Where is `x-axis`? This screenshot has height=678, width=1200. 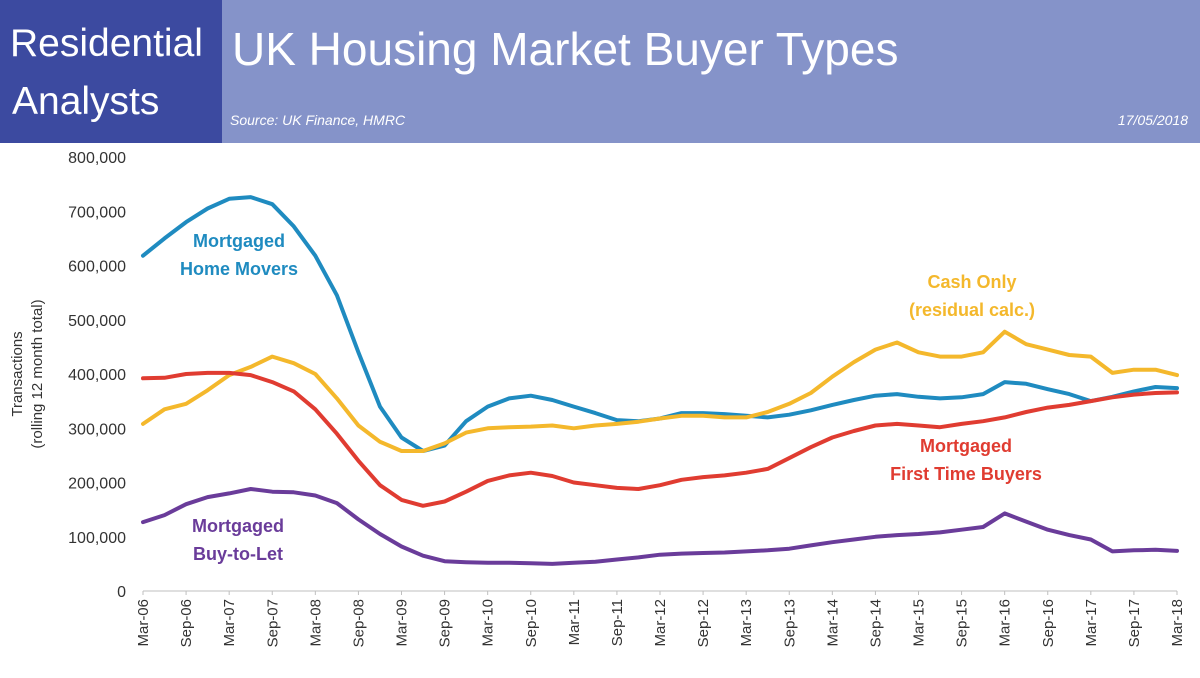
x-axis is located at coordinates (660, 592).